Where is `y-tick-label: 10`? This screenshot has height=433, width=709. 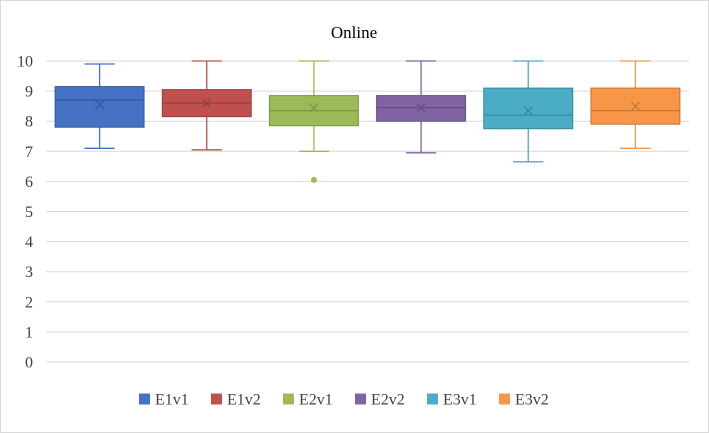 y-tick-label: 10 is located at coordinates (25, 62).